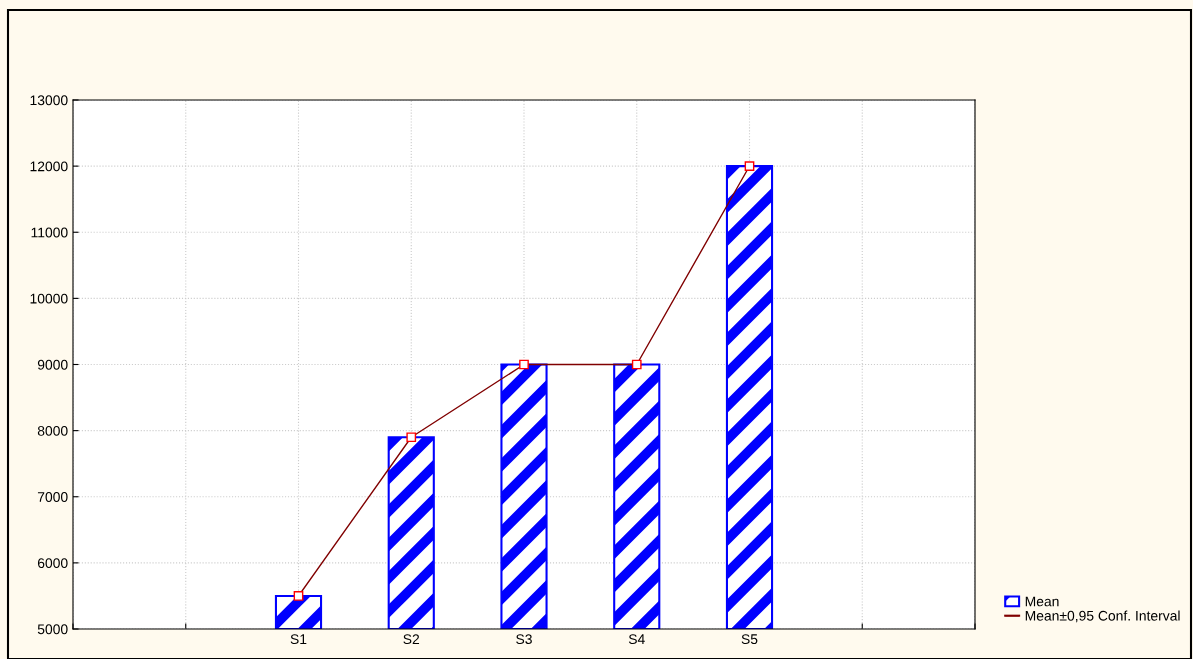  What do you see at coordinates (524, 639) in the screenshot?
I see `x-tick-label: S3` at bounding box center [524, 639].